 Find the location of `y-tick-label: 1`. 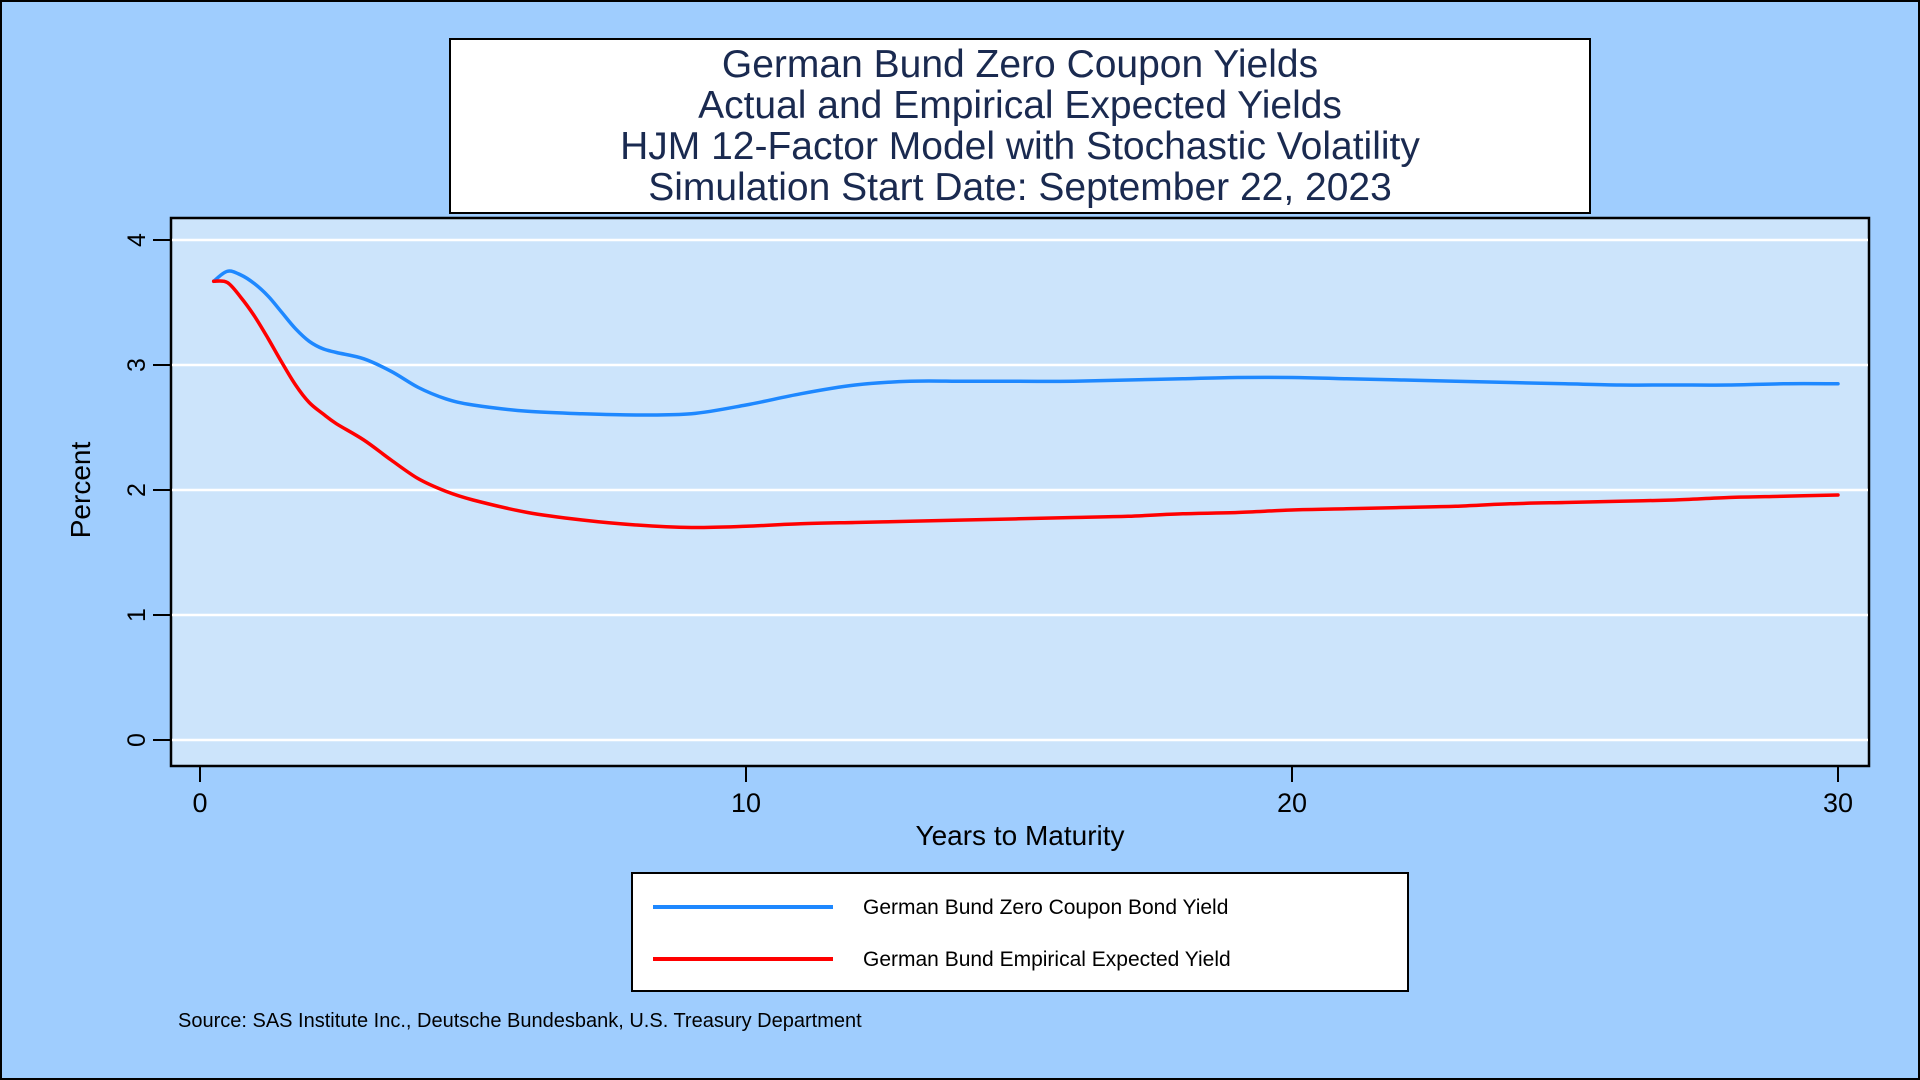

y-tick-label: 1 is located at coordinates (137, 615).